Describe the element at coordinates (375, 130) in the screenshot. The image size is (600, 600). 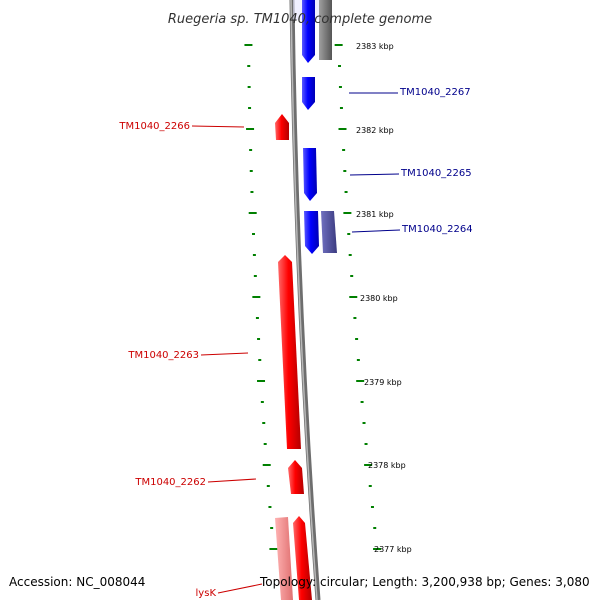
I see `scale-label: 2382 kbp` at that location.